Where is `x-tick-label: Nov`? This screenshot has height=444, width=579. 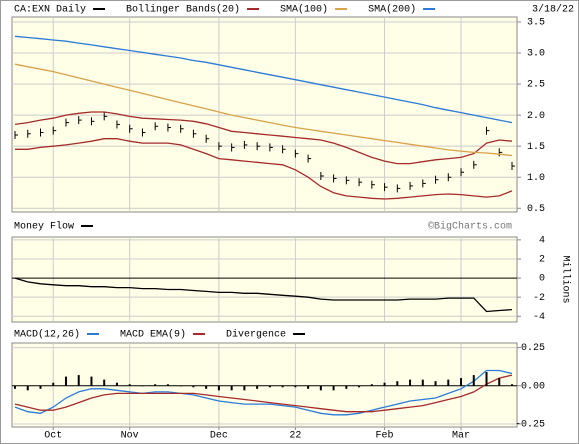
x-tick-label: Nov is located at coordinates (130, 436).